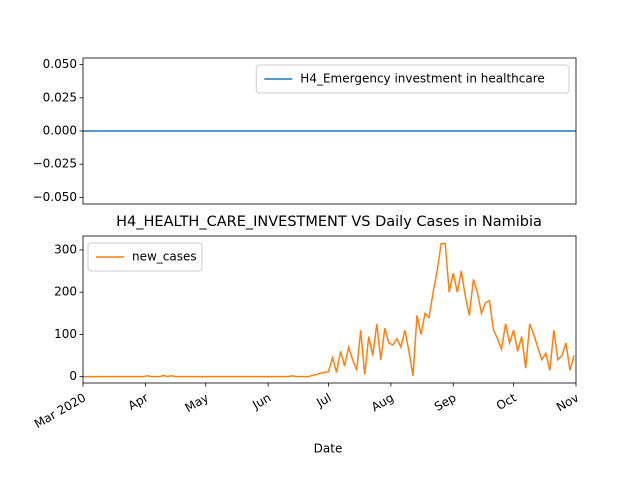 The height and width of the screenshot is (484, 640). What do you see at coordinates (65, 249) in the screenshot?
I see `y-tick-label: 300` at bounding box center [65, 249].